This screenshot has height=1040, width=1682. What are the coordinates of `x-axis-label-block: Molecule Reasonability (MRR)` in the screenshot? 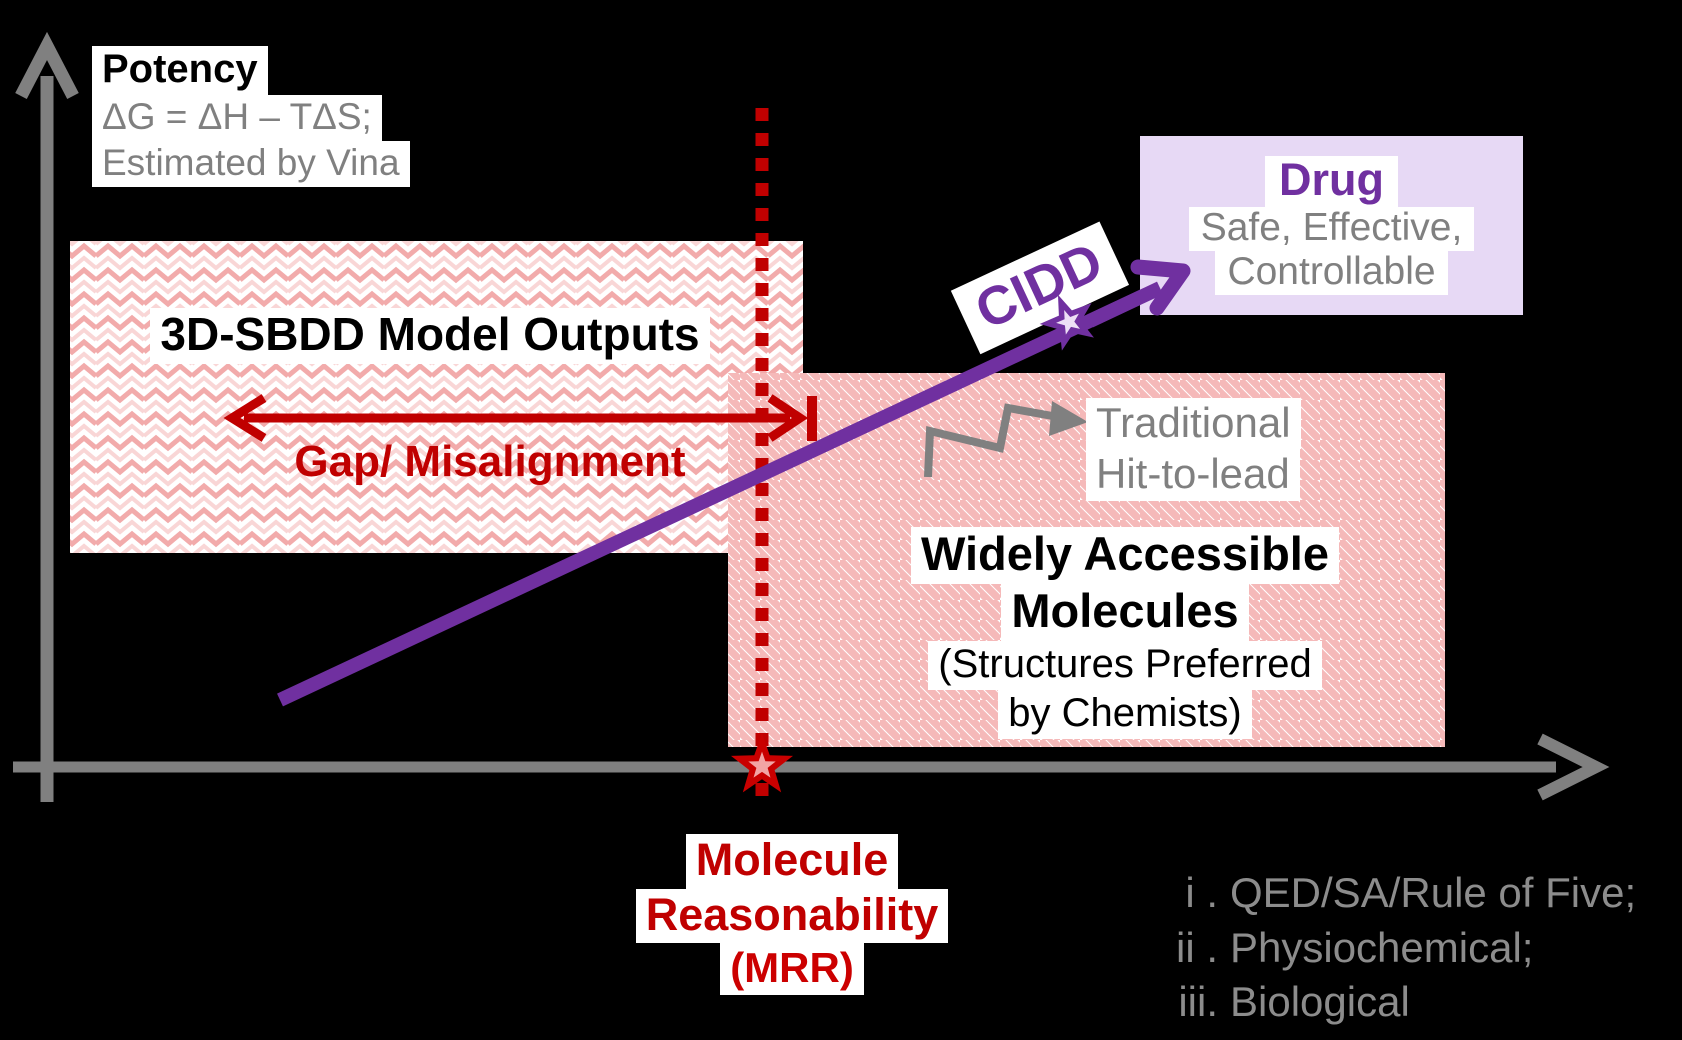 It's located at (792, 914).